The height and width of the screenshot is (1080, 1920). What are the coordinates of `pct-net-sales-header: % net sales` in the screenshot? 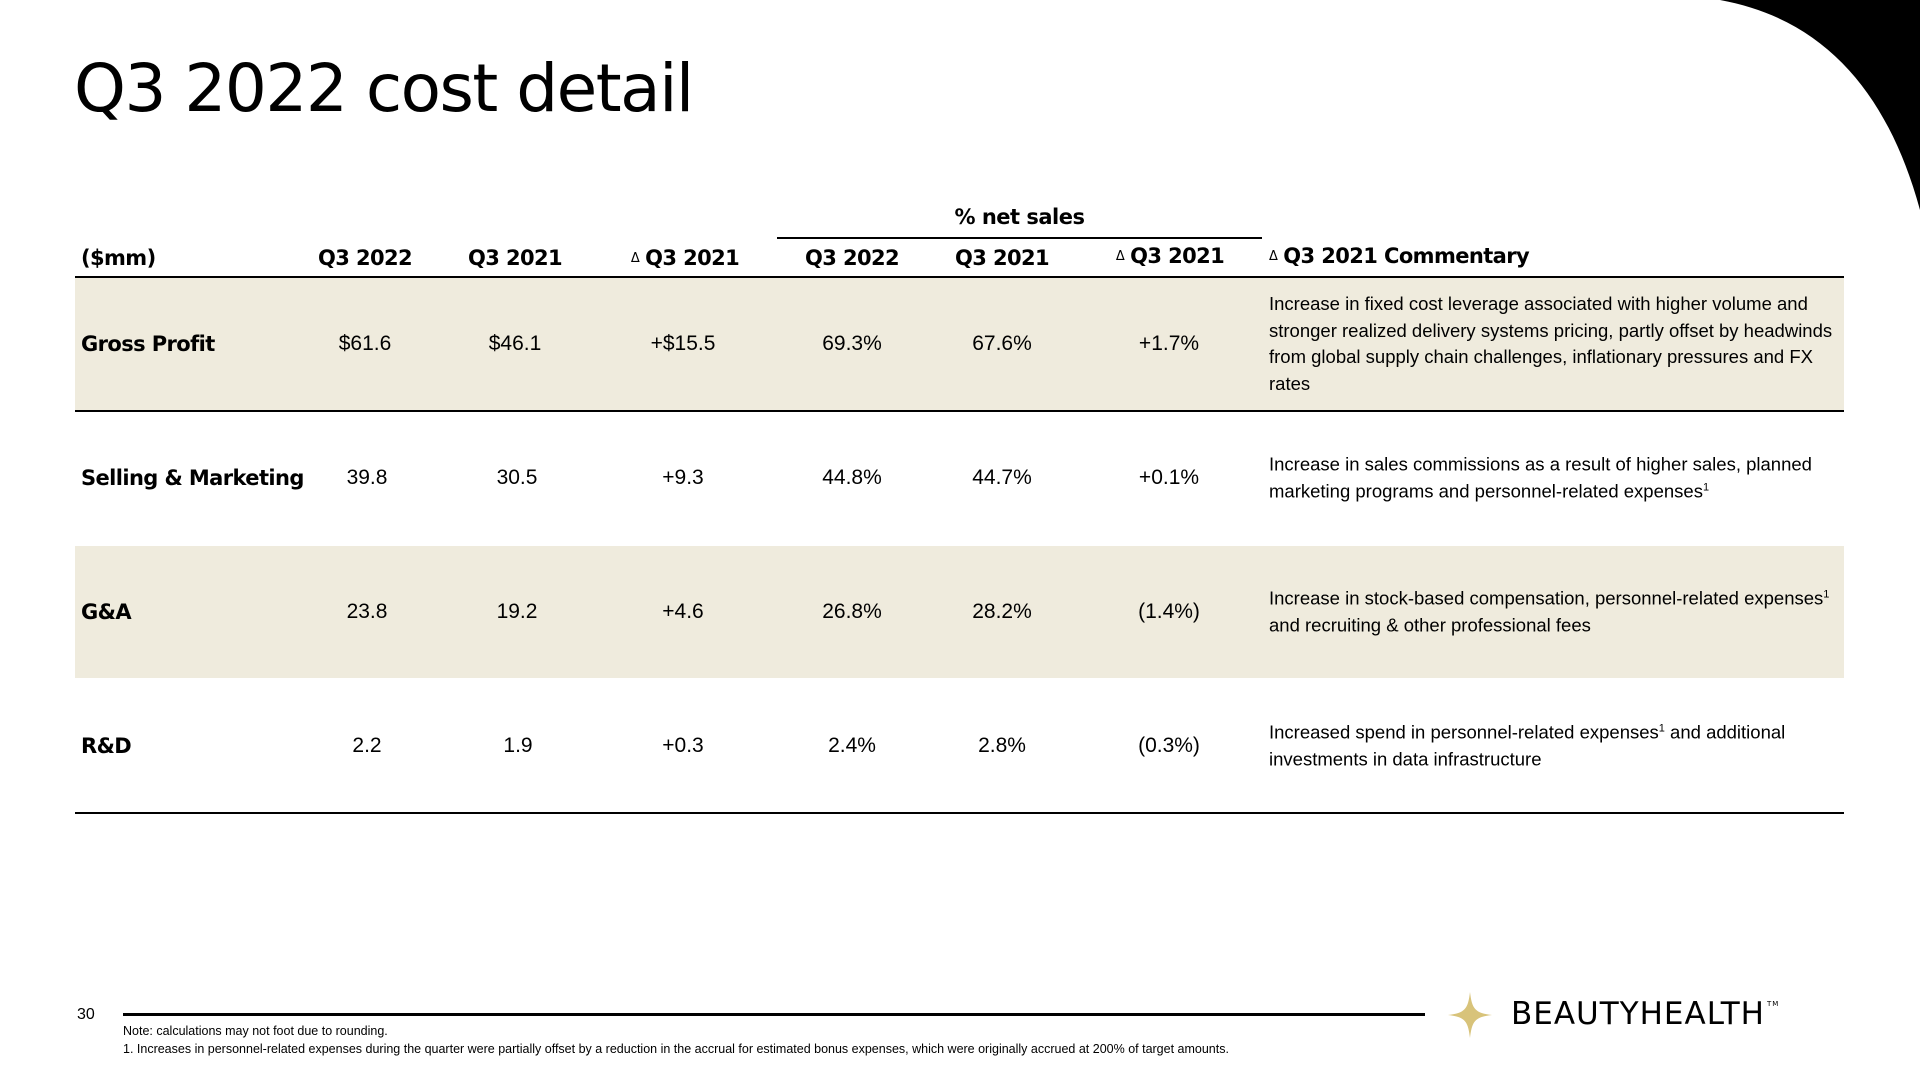 It's located at (1019, 222).